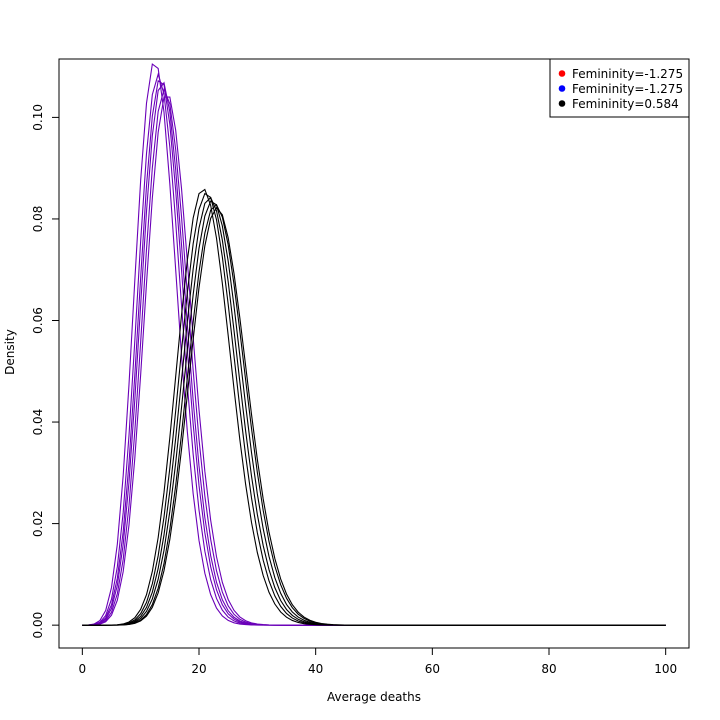 The image size is (720, 720). I want to click on x-tick-label: 0, so click(83, 669).